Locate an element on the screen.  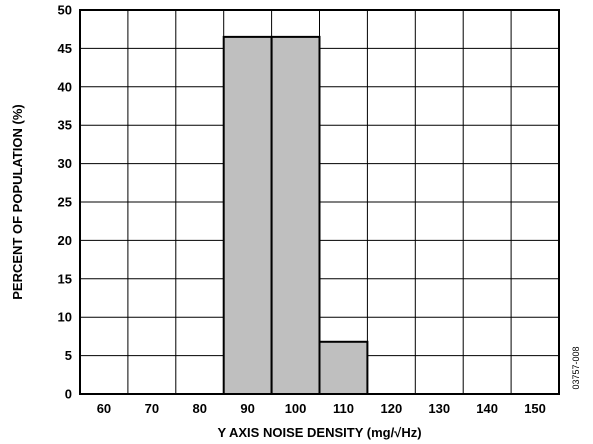
x-tick-label: 120 is located at coordinates (391, 408).